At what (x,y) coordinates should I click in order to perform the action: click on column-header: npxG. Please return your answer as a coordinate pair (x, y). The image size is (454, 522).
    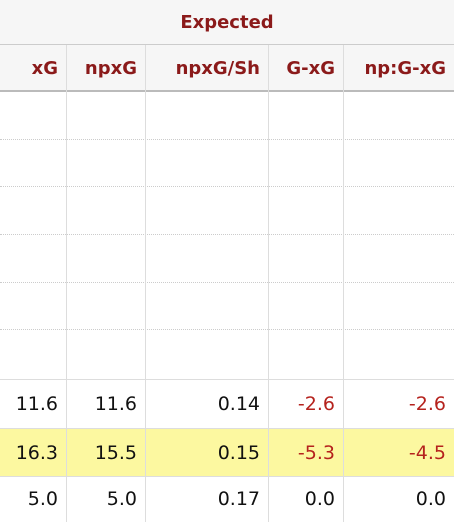
    Looking at the image, I should click on (105, 68).